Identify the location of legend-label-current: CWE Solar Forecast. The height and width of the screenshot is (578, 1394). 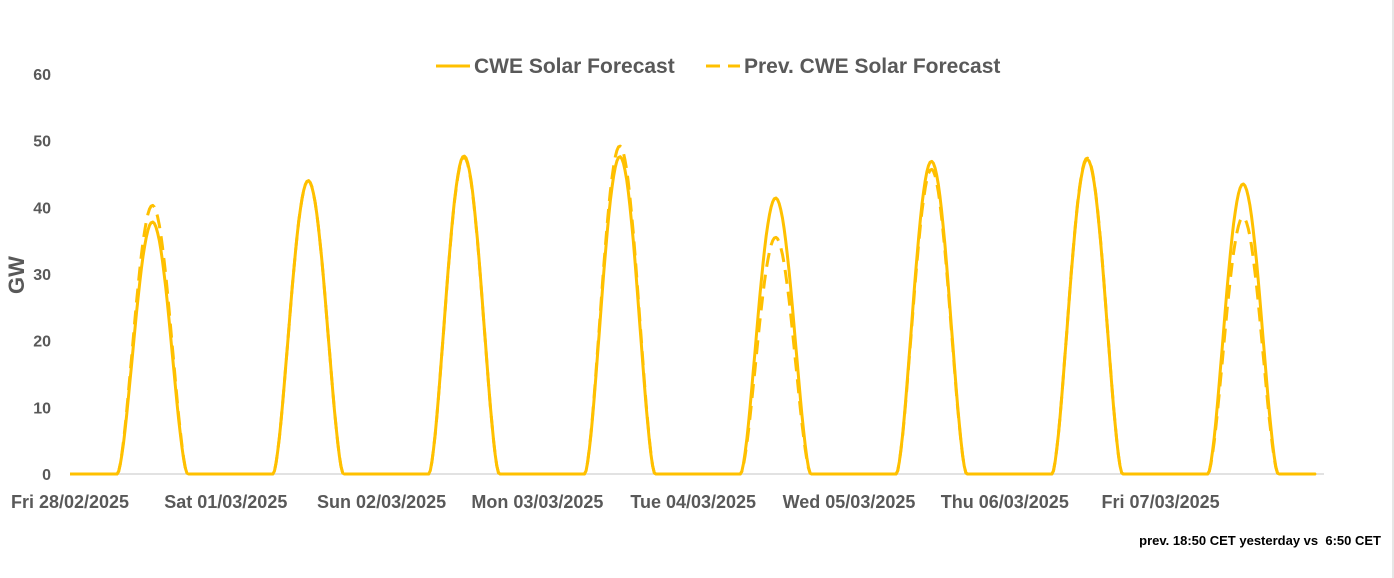
(574, 66).